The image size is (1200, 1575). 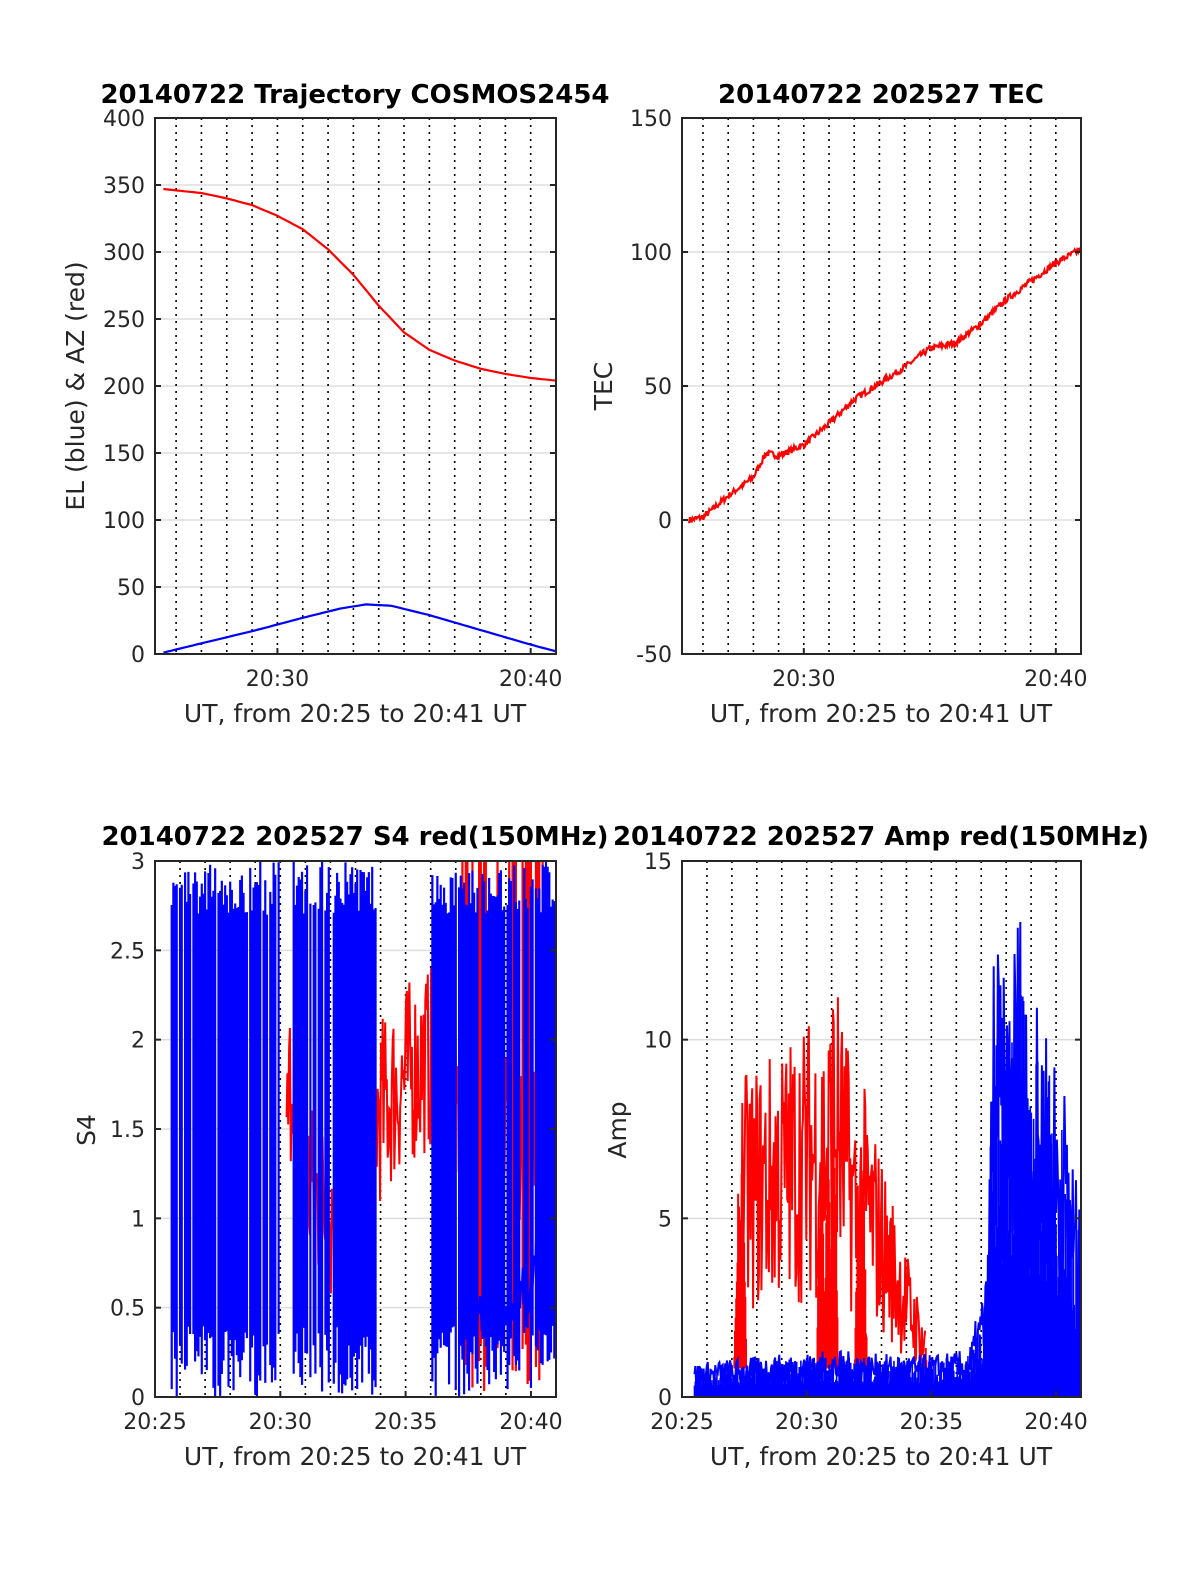 What do you see at coordinates (138, 1219) in the screenshot?
I see `y-tick-label: 1` at bounding box center [138, 1219].